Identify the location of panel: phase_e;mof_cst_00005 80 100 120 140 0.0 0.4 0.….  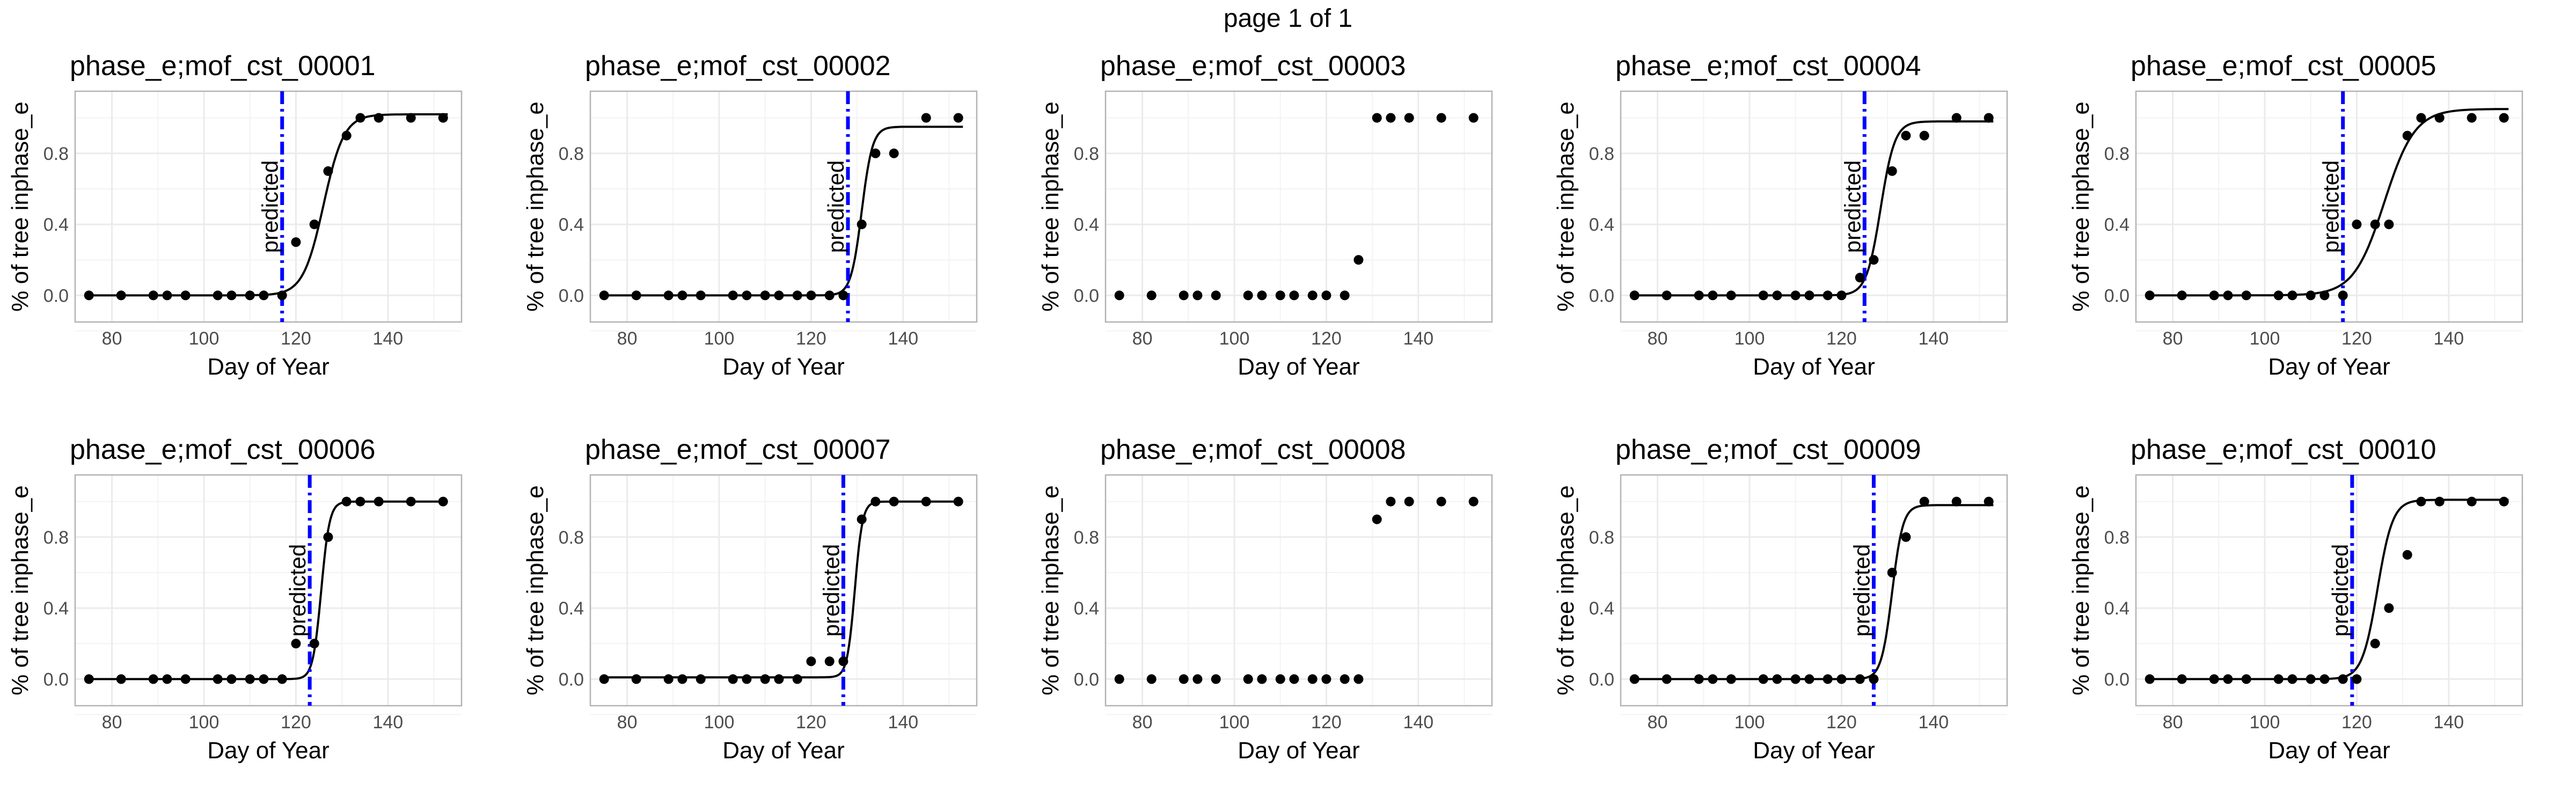
(2295, 215).